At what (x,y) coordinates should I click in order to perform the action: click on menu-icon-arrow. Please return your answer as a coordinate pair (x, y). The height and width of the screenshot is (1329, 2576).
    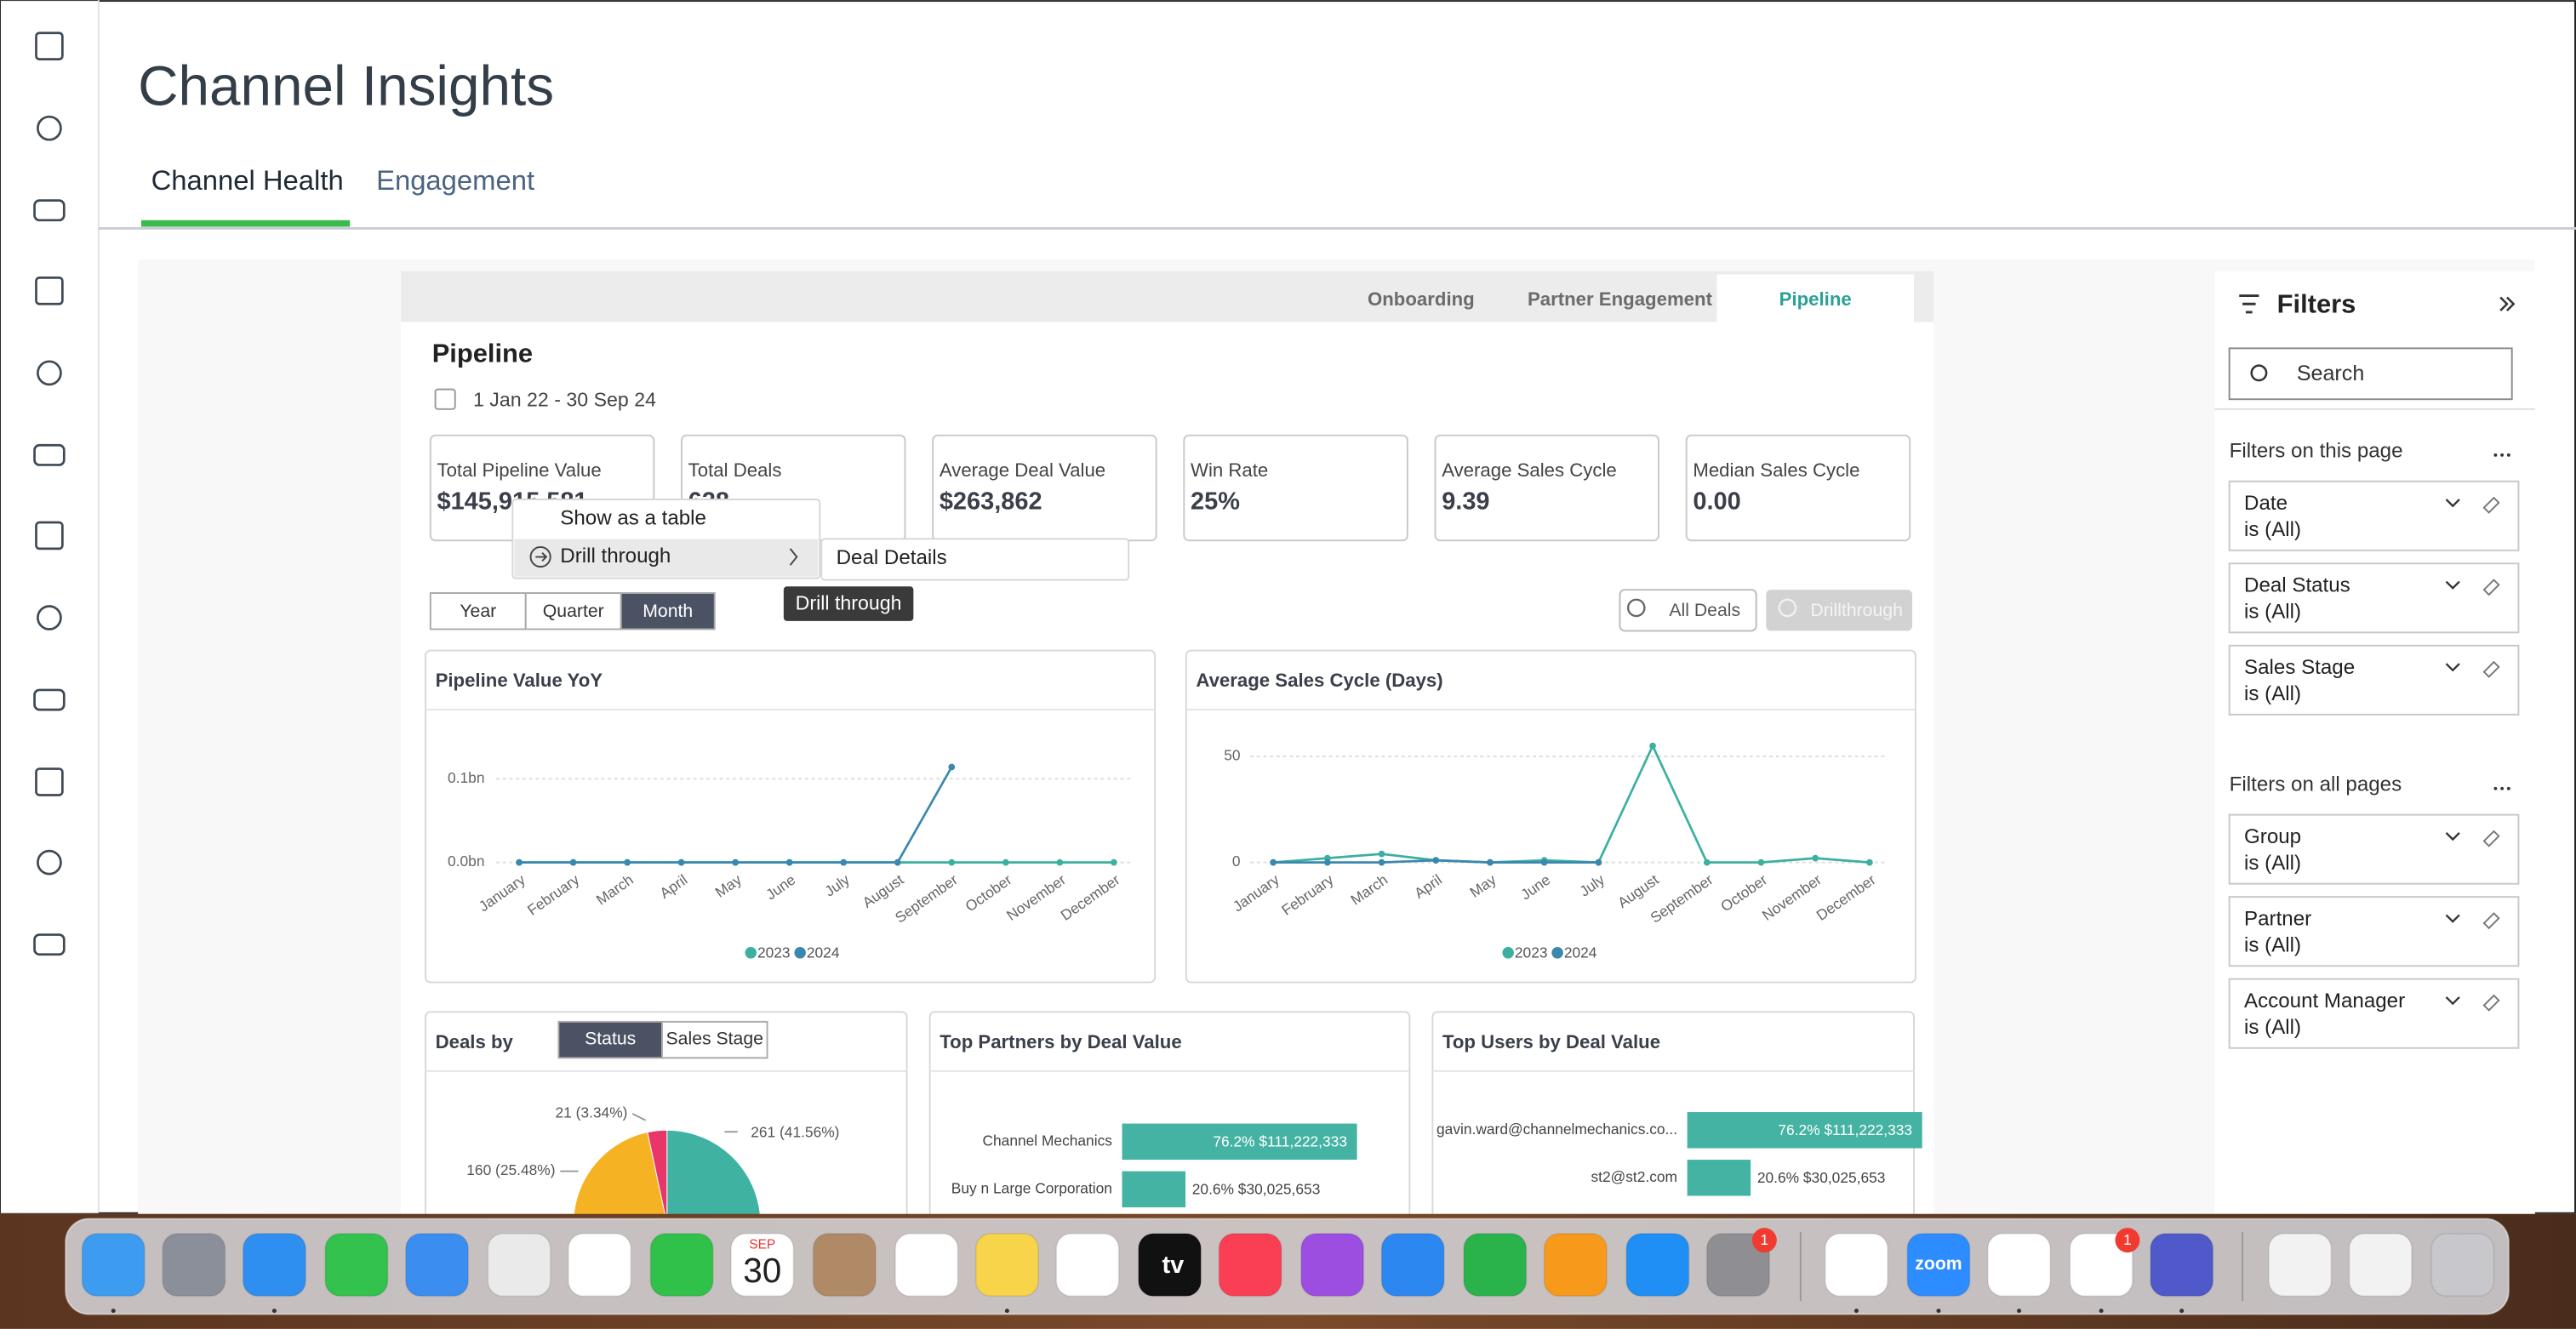
    Looking at the image, I should click on (541, 557).